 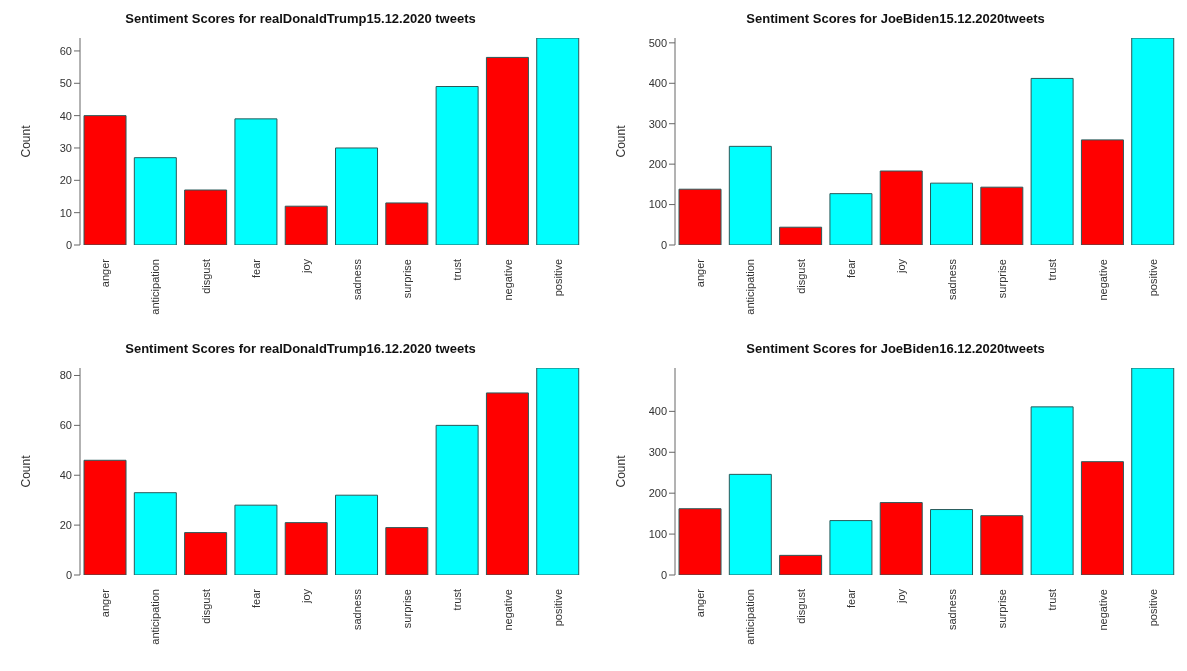 What do you see at coordinates (300, 349) in the screenshot?
I see `chart-title: Sentiment Scores for realDonaldTrump16.12.2020 tweets` at bounding box center [300, 349].